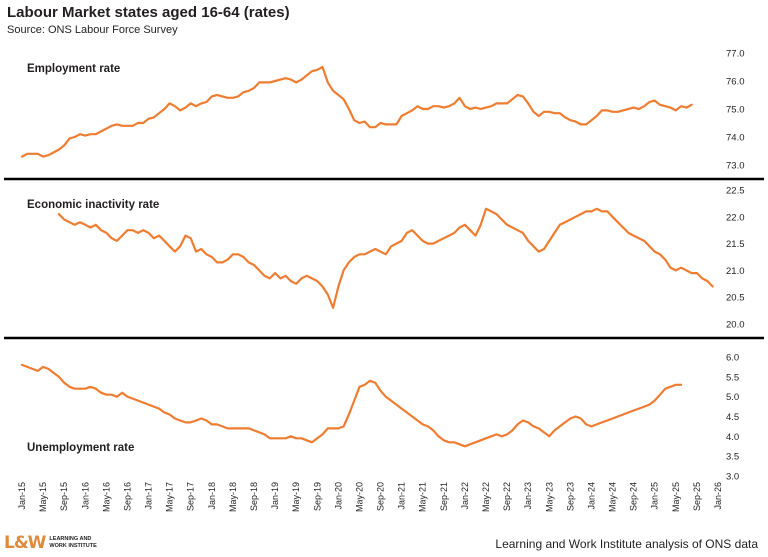 The image size is (768, 557). I want to click on x-tick-label: Sep-17, so click(191, 496).